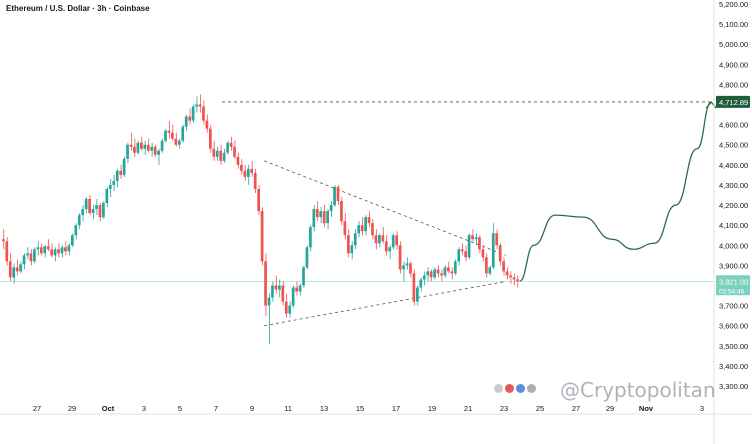  What do you see at coordinates (396, 408) in the screenshot?
I see `time-tick-label: 17` at bounding box center [396, 408].